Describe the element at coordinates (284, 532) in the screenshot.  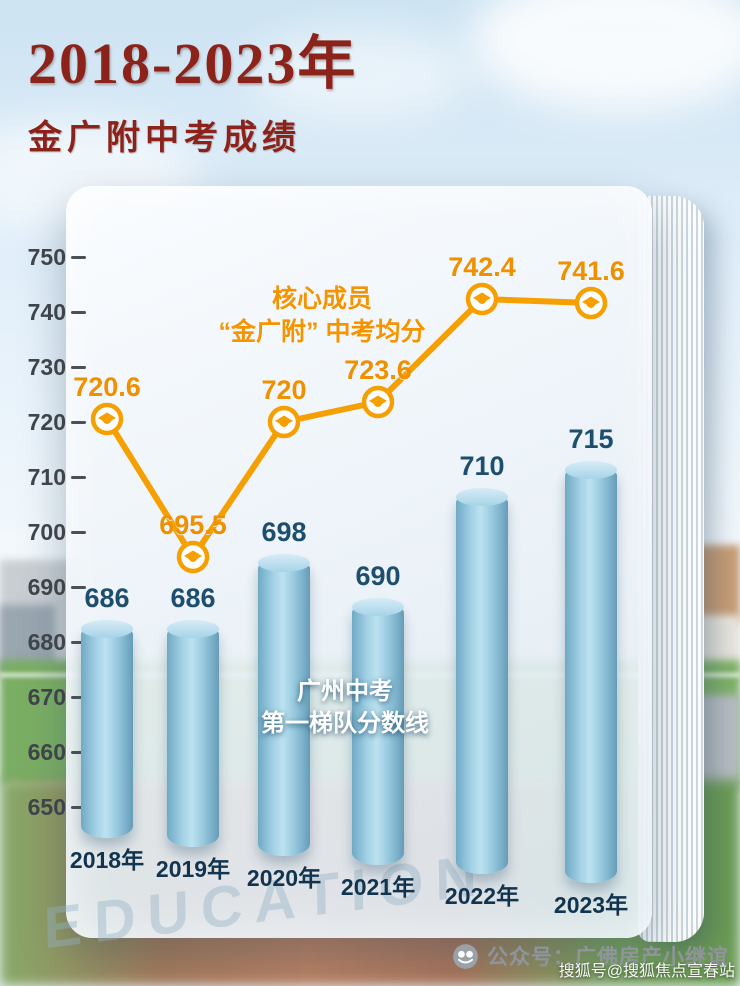
I see `bar-value-label: 698` at that location.